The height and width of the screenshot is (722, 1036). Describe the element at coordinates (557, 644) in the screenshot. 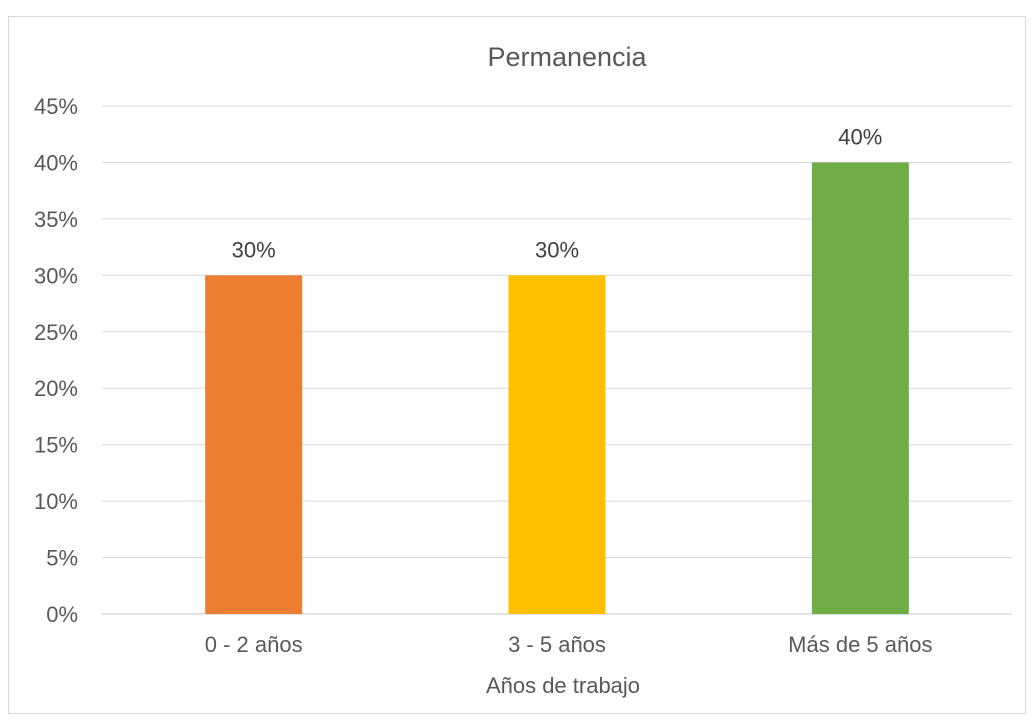

I see `x-category-label: 3 - 5 años` at that location.